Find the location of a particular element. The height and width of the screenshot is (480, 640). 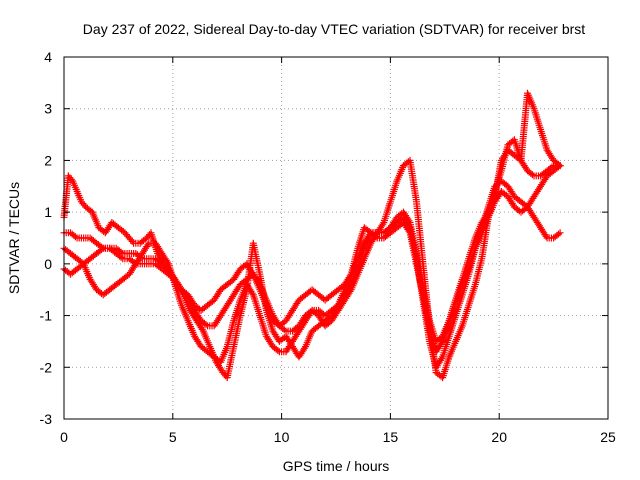

y-axis-title: SDTVAR / TECUs is located at coordinates (14, 238).